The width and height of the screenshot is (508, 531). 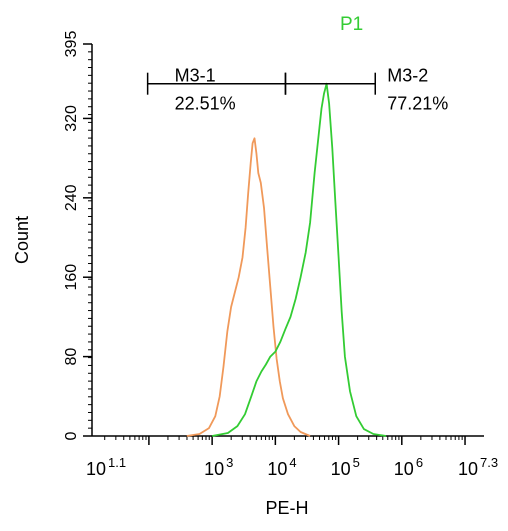 What do you see at coordinates (417, 104) in the screenshot?
I see `marker-value-2: 77.21%` at bounding box center [417, 104].